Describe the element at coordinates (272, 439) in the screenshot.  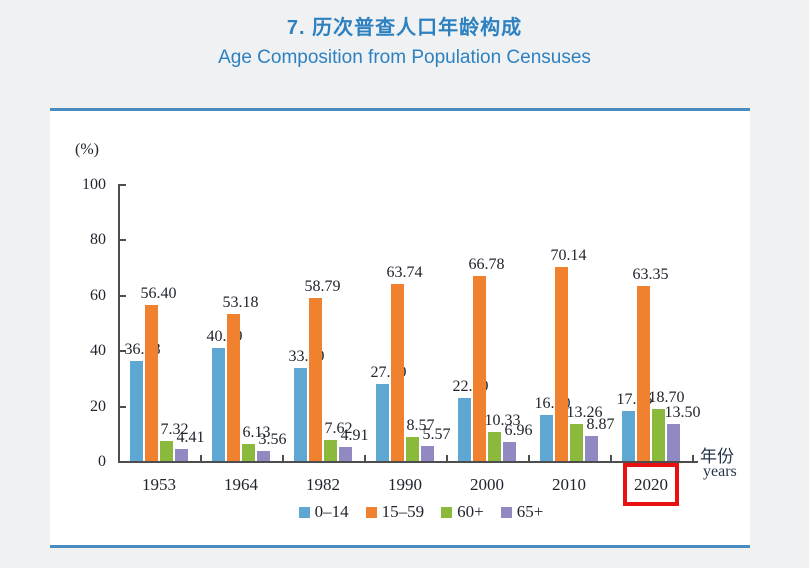
I see `bar-value-65+-1964: 3.56` at that location.